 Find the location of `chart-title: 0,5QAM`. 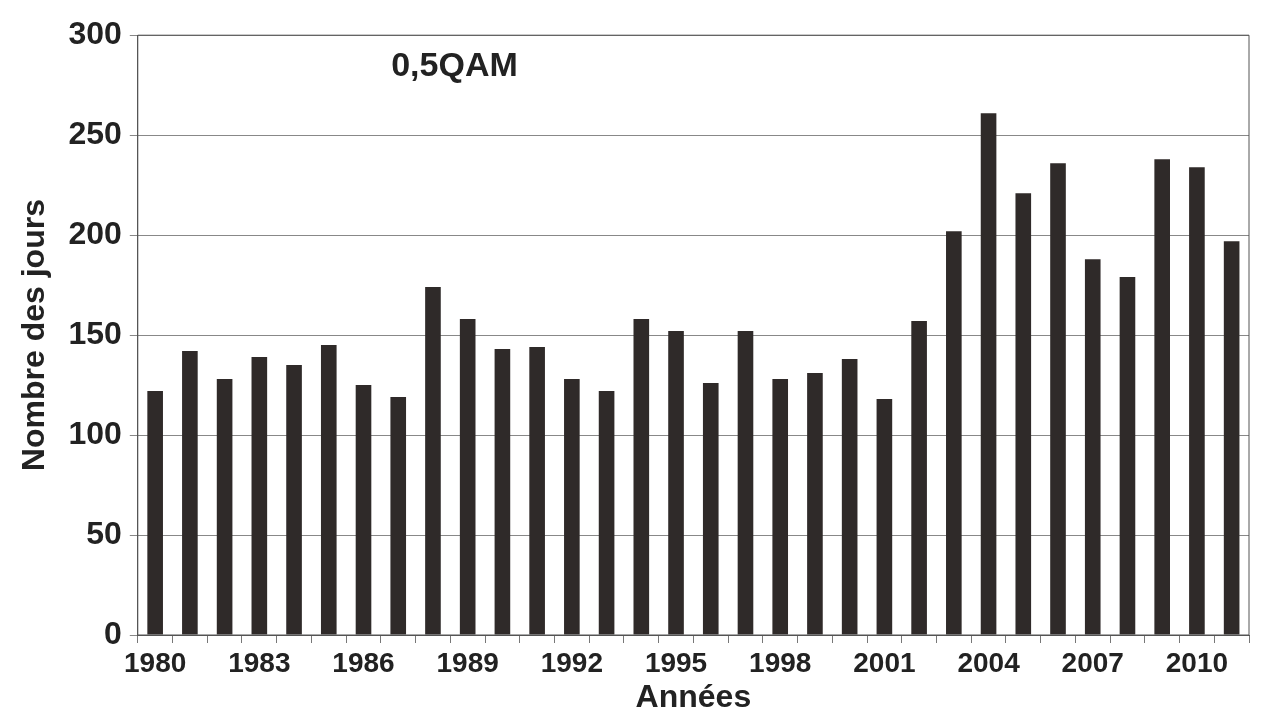

chart-title: 0,5QAM is located at coordinates (454, 63).